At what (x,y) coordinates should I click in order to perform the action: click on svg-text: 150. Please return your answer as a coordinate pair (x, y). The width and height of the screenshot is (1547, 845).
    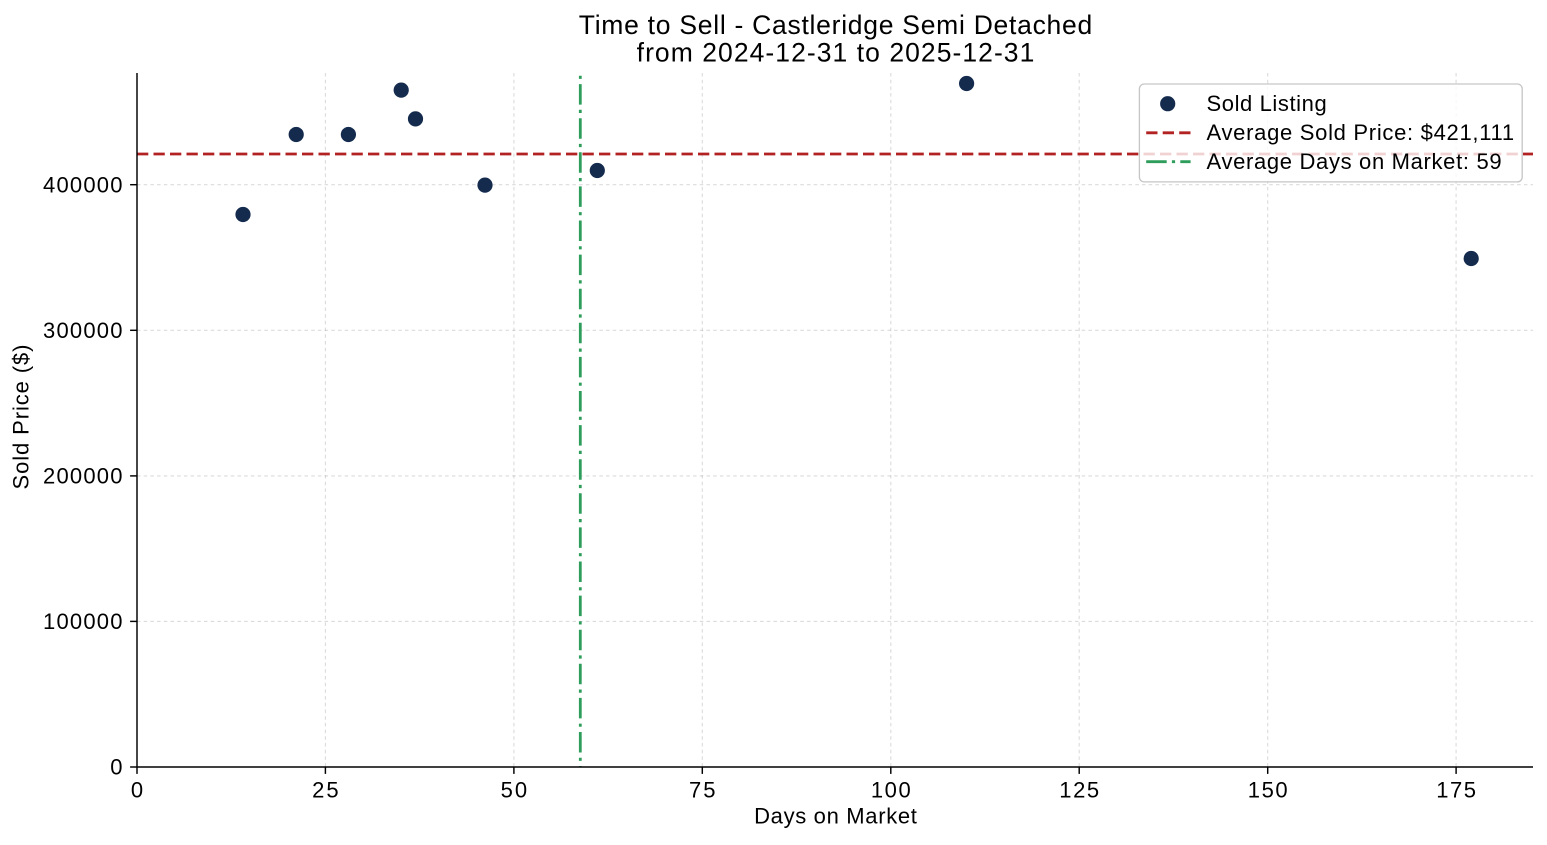
    Looking at the image, I should click on (1268, 790).